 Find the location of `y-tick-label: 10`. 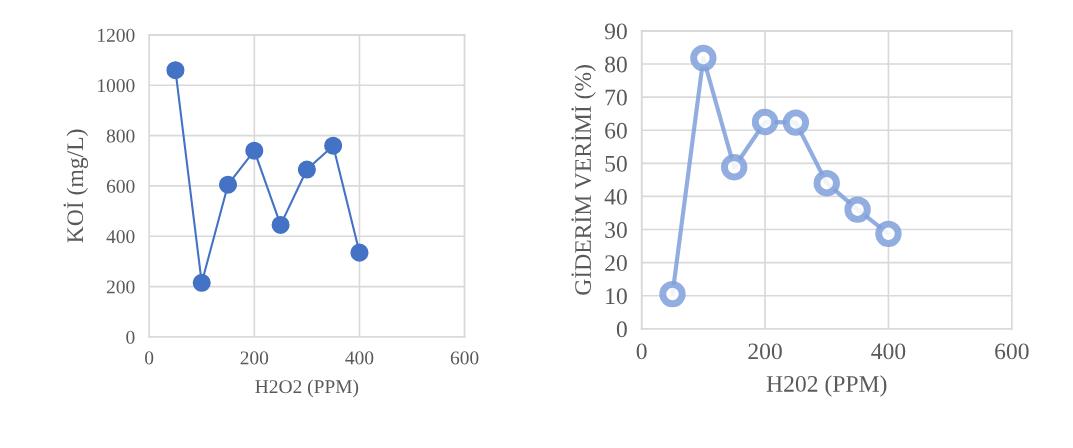

y-tick-label: 10 is located at coordinates (616, 296).